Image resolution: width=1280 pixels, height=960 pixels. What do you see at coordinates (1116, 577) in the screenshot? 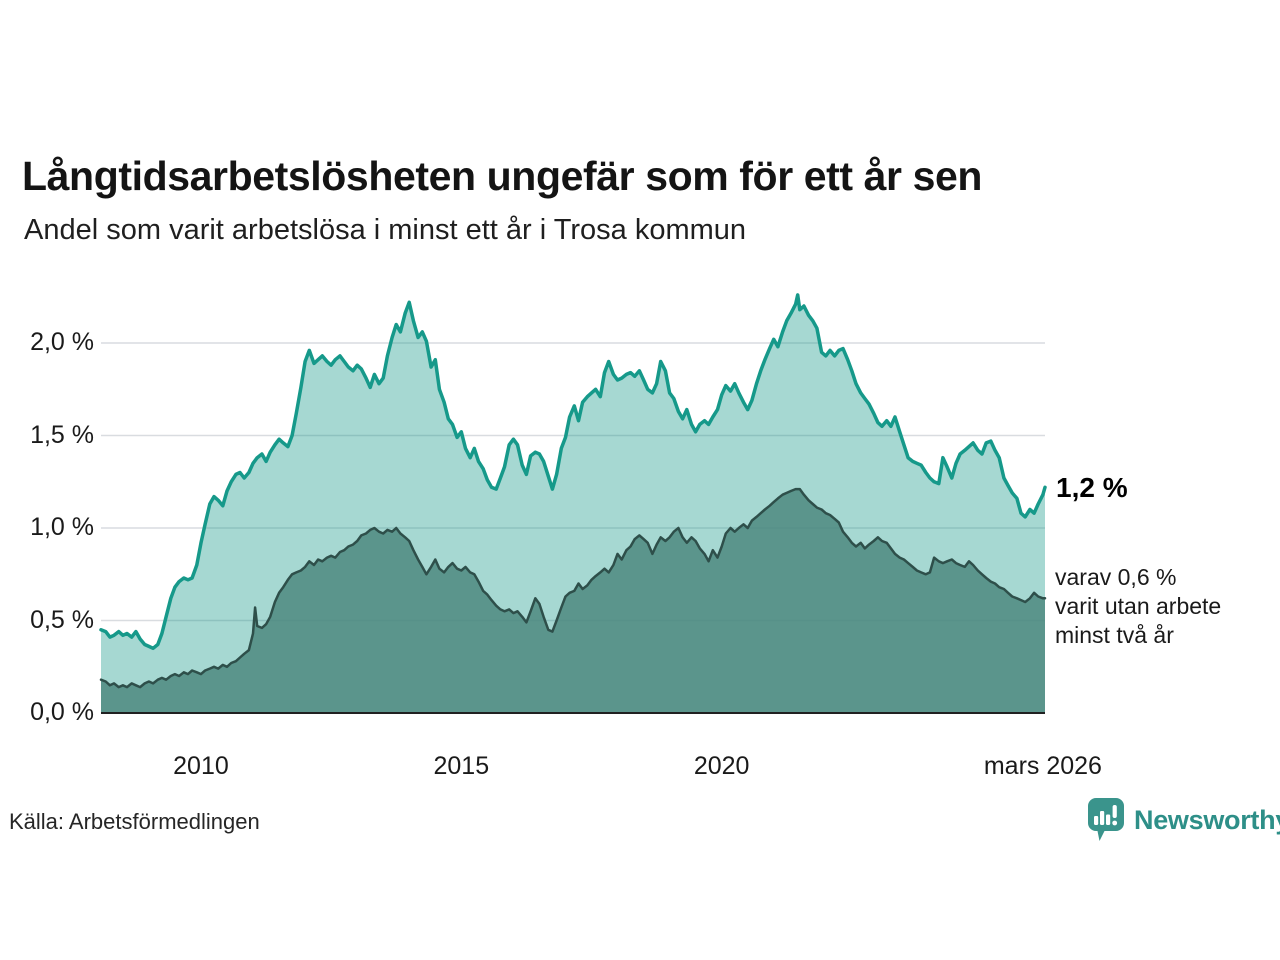
I see `two-year-note-line: varav 0,6 %` at bounding box center [1116, 577].